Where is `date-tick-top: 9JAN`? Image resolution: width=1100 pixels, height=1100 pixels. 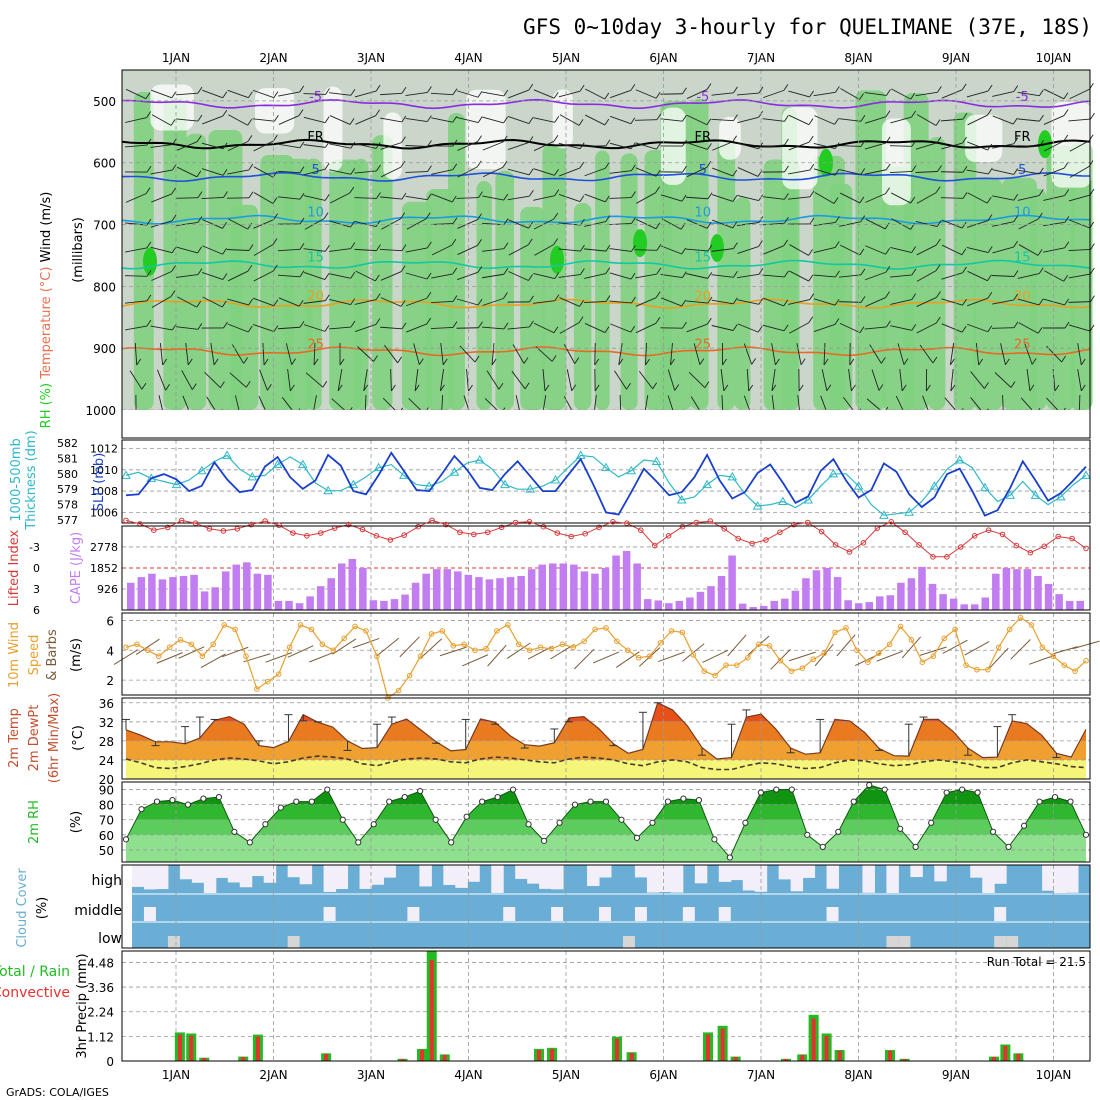 date-tick-top: 9JAN is located at coordinates (956, 58).